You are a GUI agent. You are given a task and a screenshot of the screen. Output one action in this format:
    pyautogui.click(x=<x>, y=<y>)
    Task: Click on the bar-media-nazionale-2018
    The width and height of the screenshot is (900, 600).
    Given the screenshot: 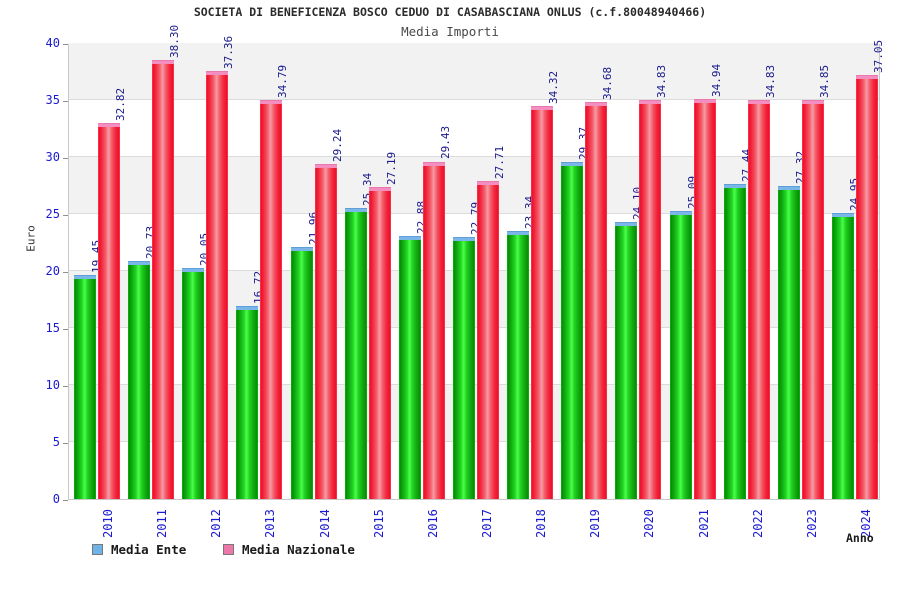 What is the action you would take?
    pyautogui.click(x=542, y=302)
    